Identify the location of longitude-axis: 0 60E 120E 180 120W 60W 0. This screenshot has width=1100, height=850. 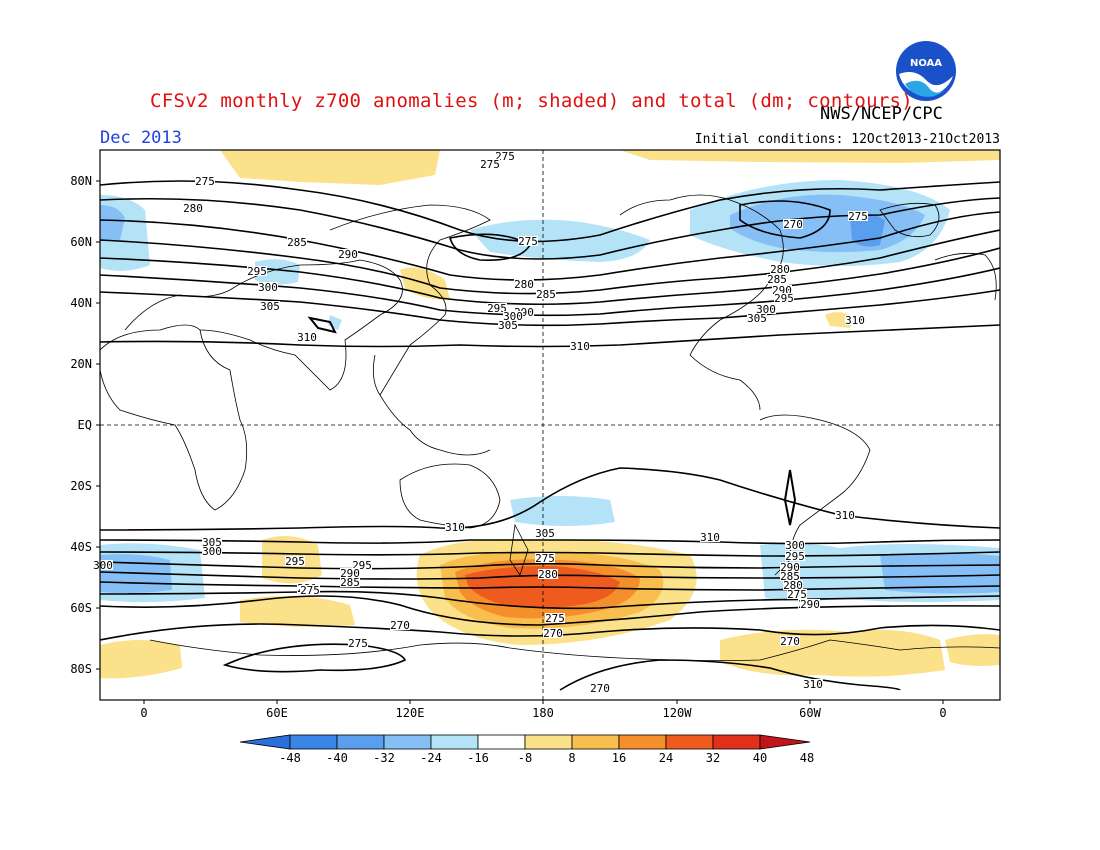
(543, 710).